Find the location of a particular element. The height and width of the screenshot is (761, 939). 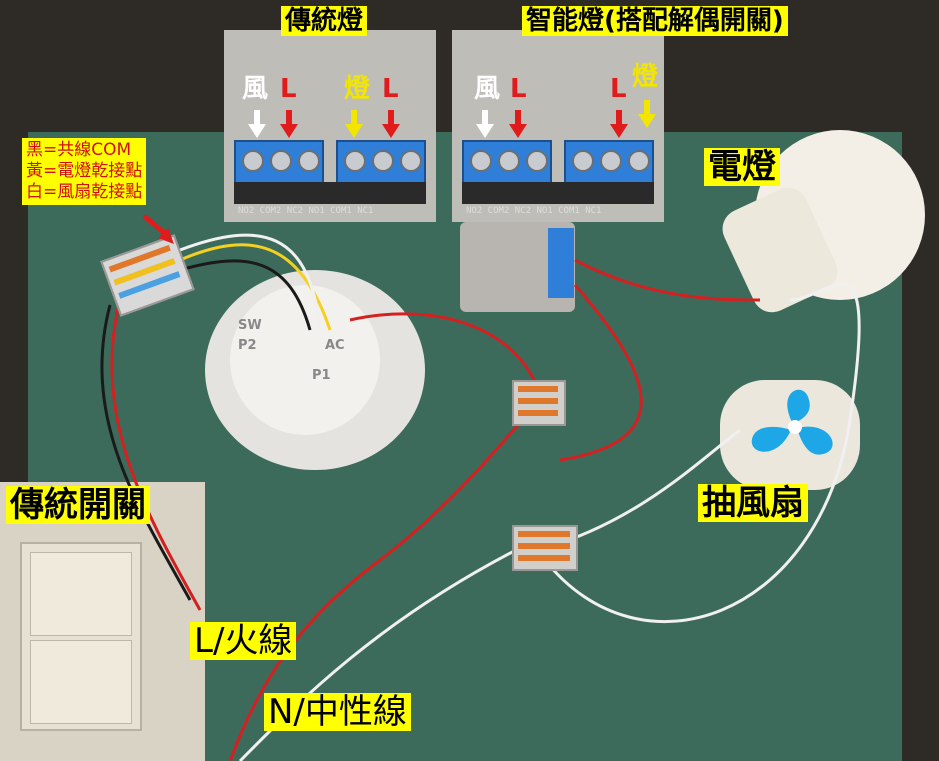

panel-a-live-label-2: L is located at coordinates (390, 89).